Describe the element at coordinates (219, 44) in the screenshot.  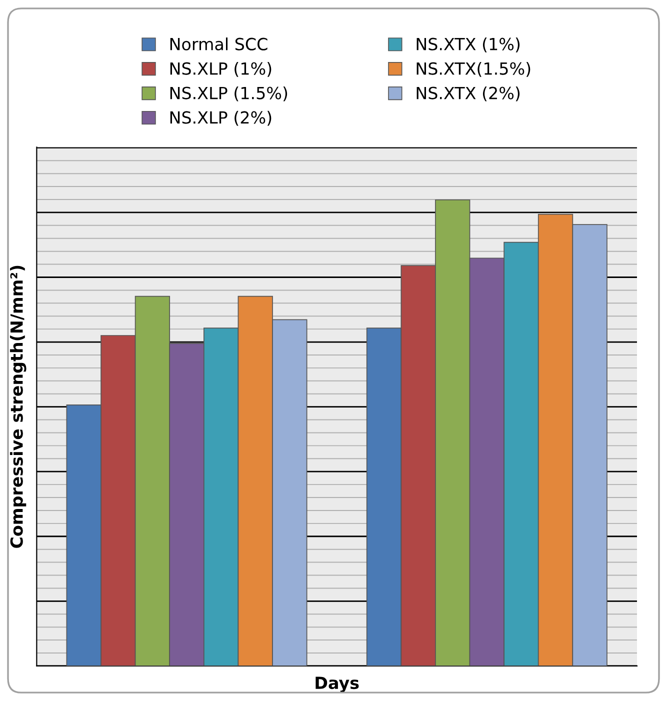
I see `legend-label: Normal SCC` at that location.